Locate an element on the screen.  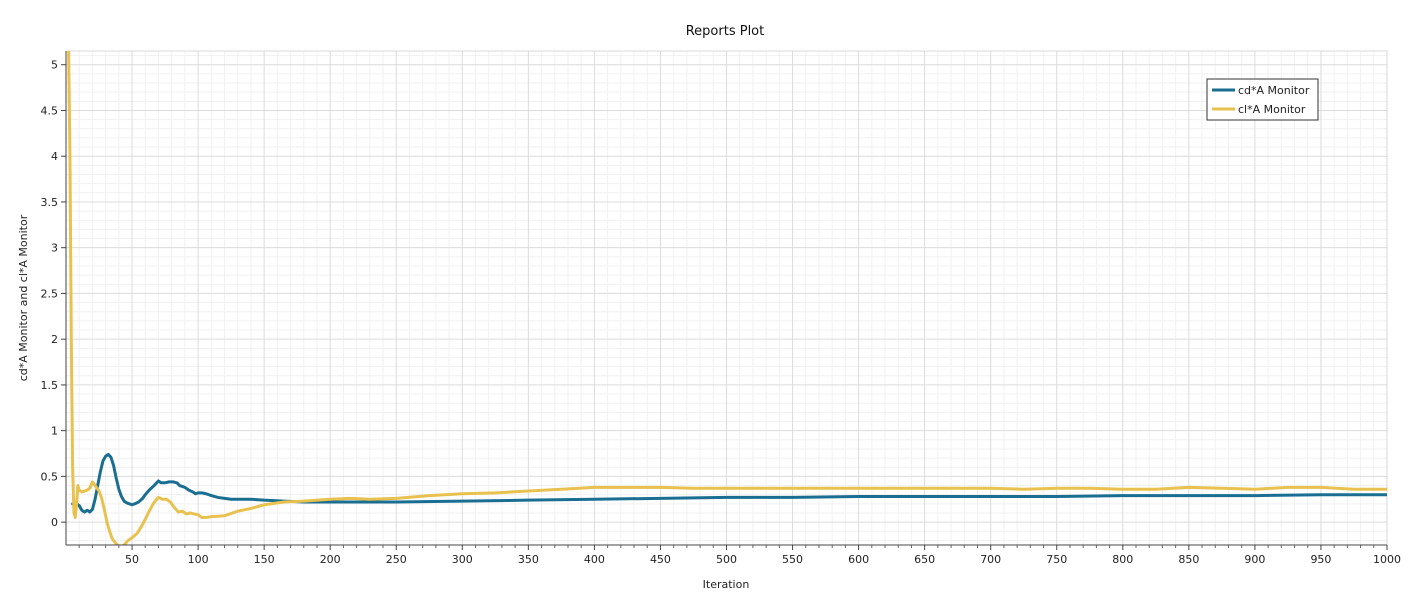
y-tick-label: 3.5 is located at coordinates (50, 202).